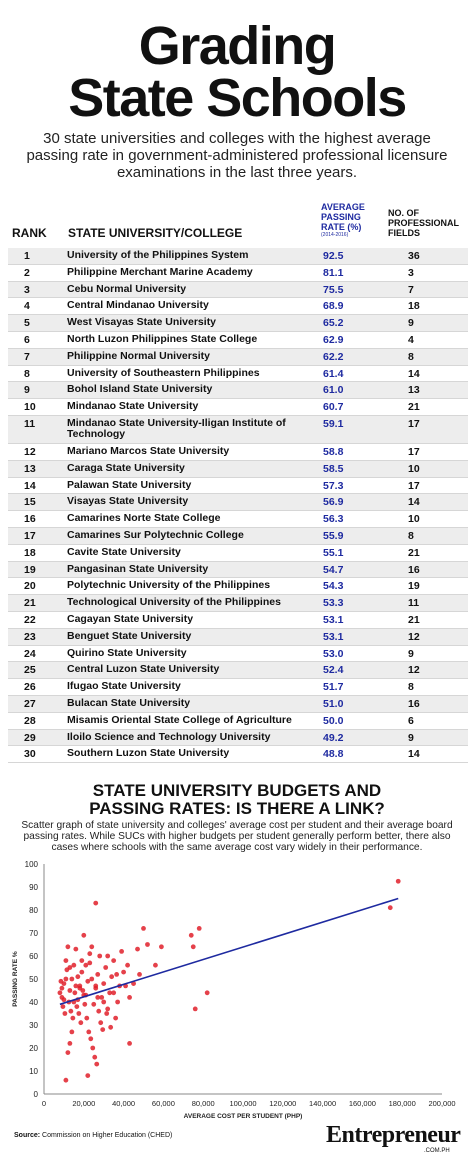  I want to click on table-row: 30 Southern Luzon State University 48.8 14, so click(238, 755).